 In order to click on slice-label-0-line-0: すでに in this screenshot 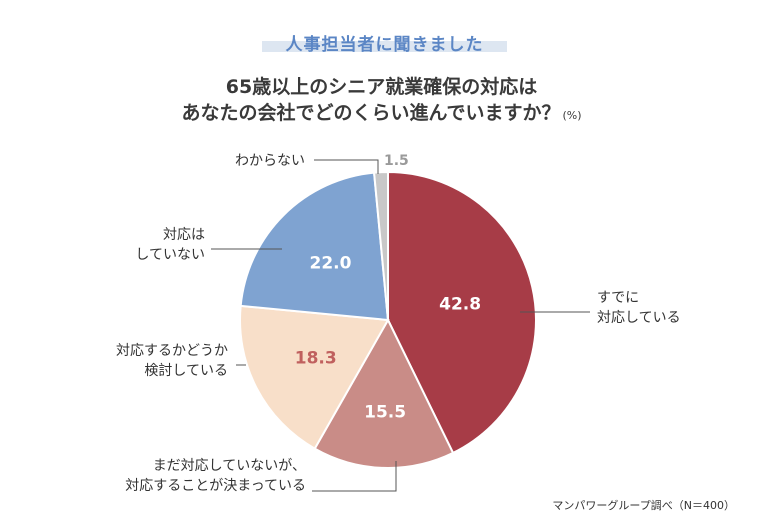, I will do `click(618, 298)`.